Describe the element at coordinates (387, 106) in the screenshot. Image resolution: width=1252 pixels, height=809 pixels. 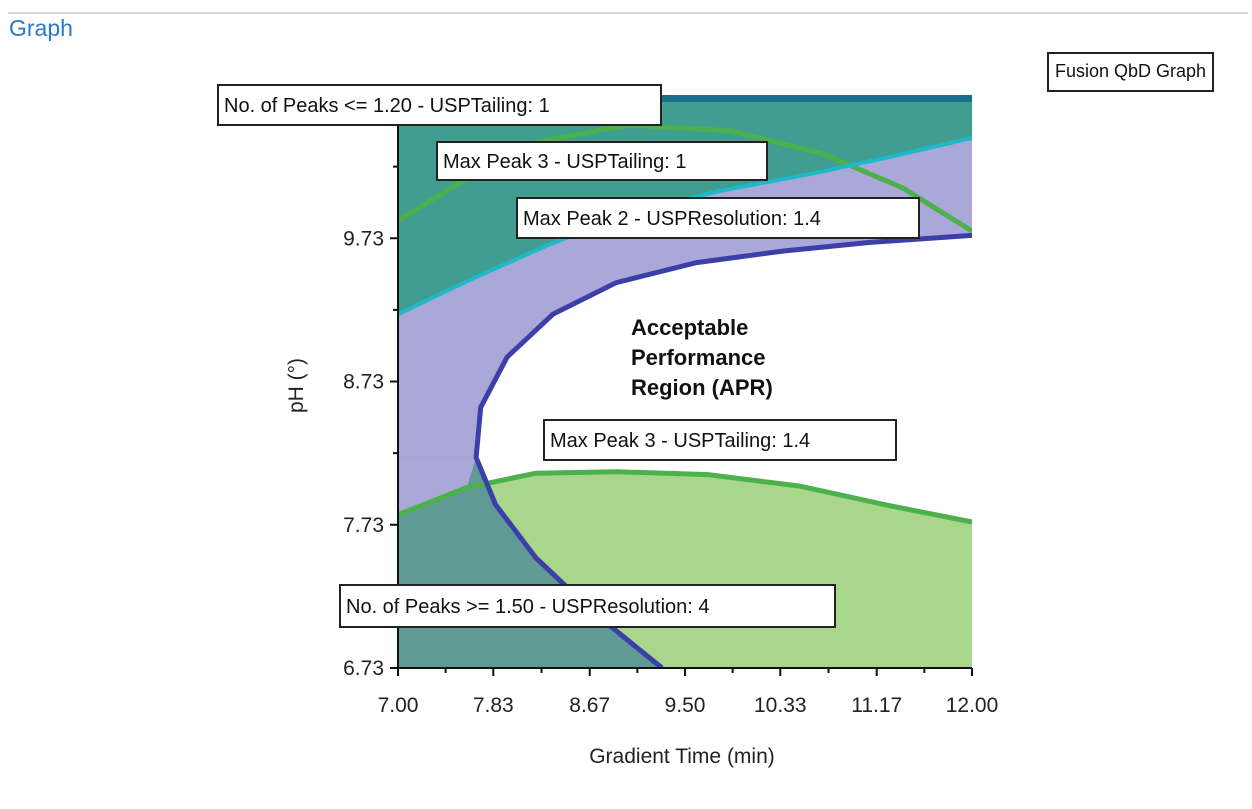
I see `contour-label-text: No. of Peaks <= 1.20 - USPTailing: 1` at that location.